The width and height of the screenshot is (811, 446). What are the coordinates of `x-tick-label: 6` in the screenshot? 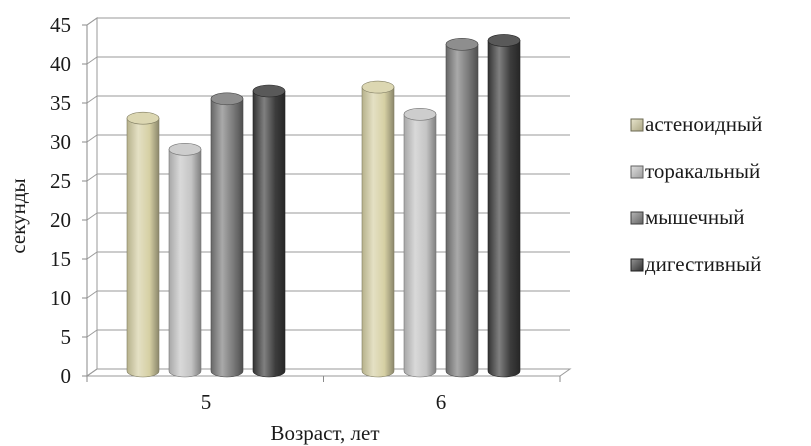 It's located at (441, 402).